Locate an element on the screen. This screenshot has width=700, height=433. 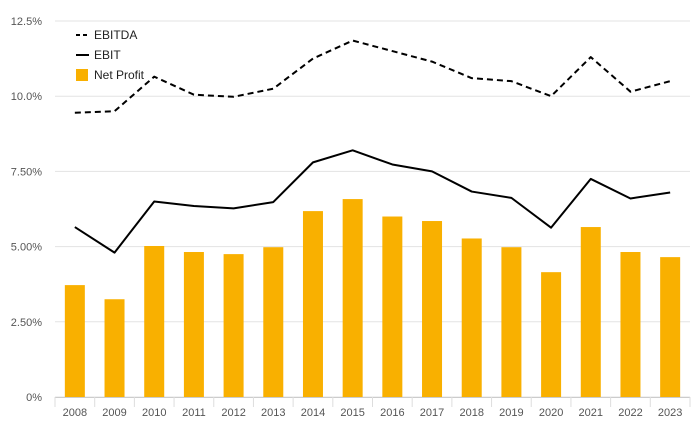
x-tick-label: 2017 is located at coordinates (432, 413).